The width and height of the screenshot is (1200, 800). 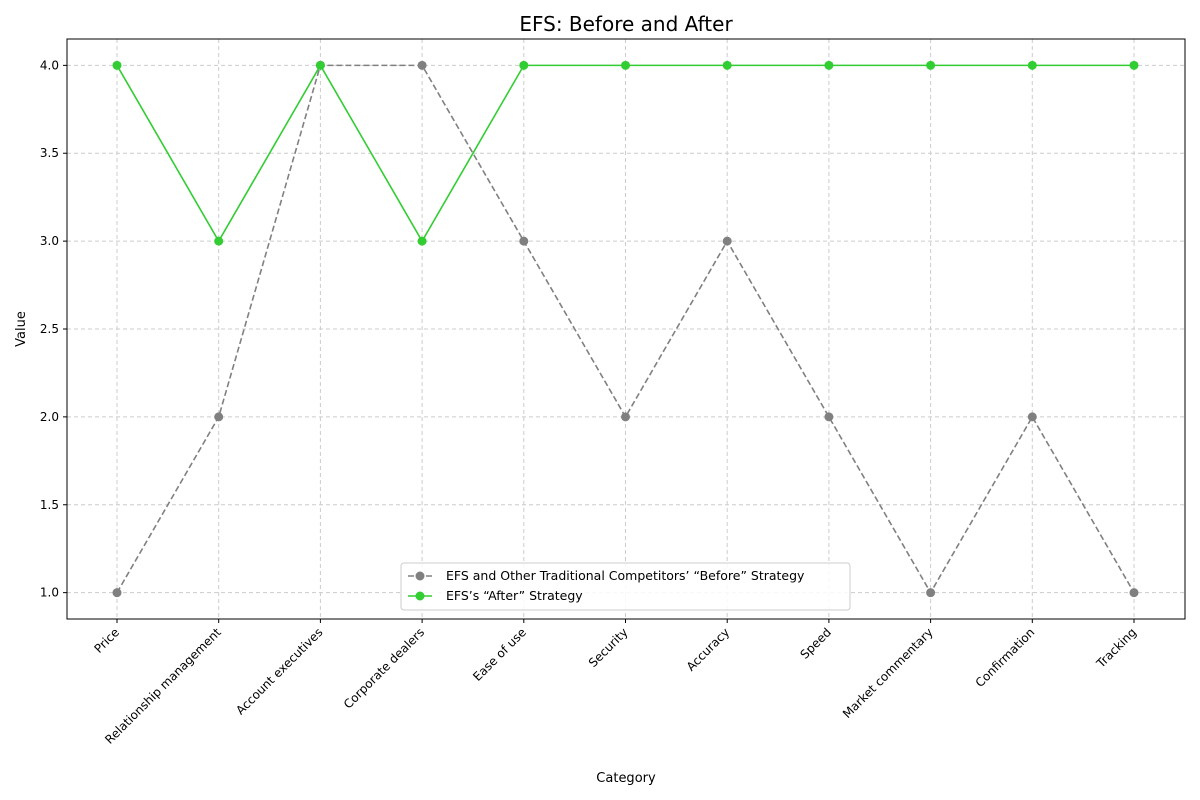 I want to click on x-tick-label: Ease of use, so click(x=499, y=654).